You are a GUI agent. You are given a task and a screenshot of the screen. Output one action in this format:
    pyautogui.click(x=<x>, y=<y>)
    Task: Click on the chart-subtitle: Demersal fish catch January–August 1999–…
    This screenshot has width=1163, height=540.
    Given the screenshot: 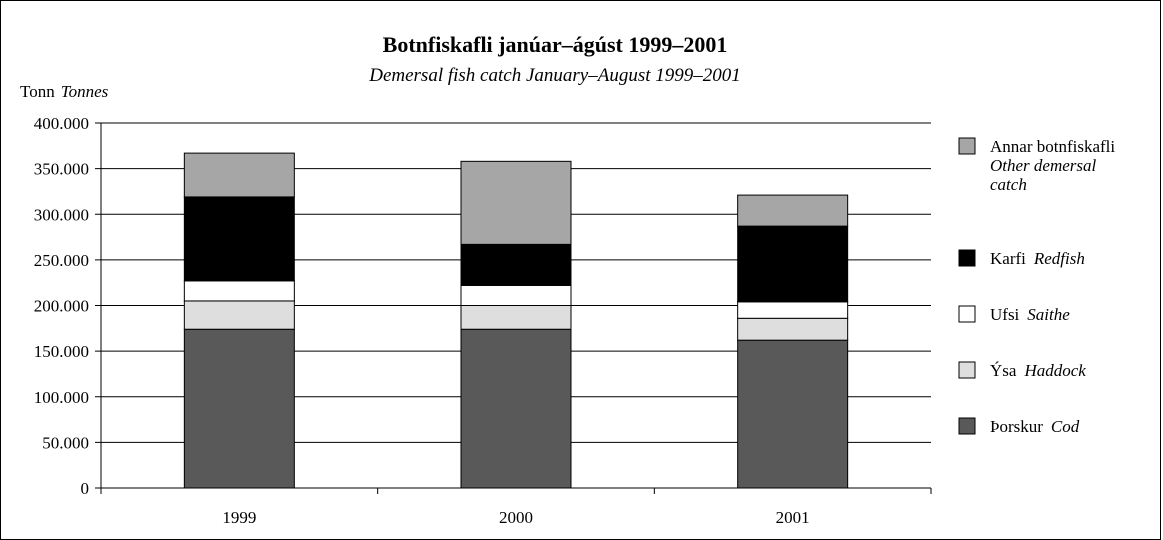 What is the action you would take?
    pyautogui.click(x=555, y=75)
    